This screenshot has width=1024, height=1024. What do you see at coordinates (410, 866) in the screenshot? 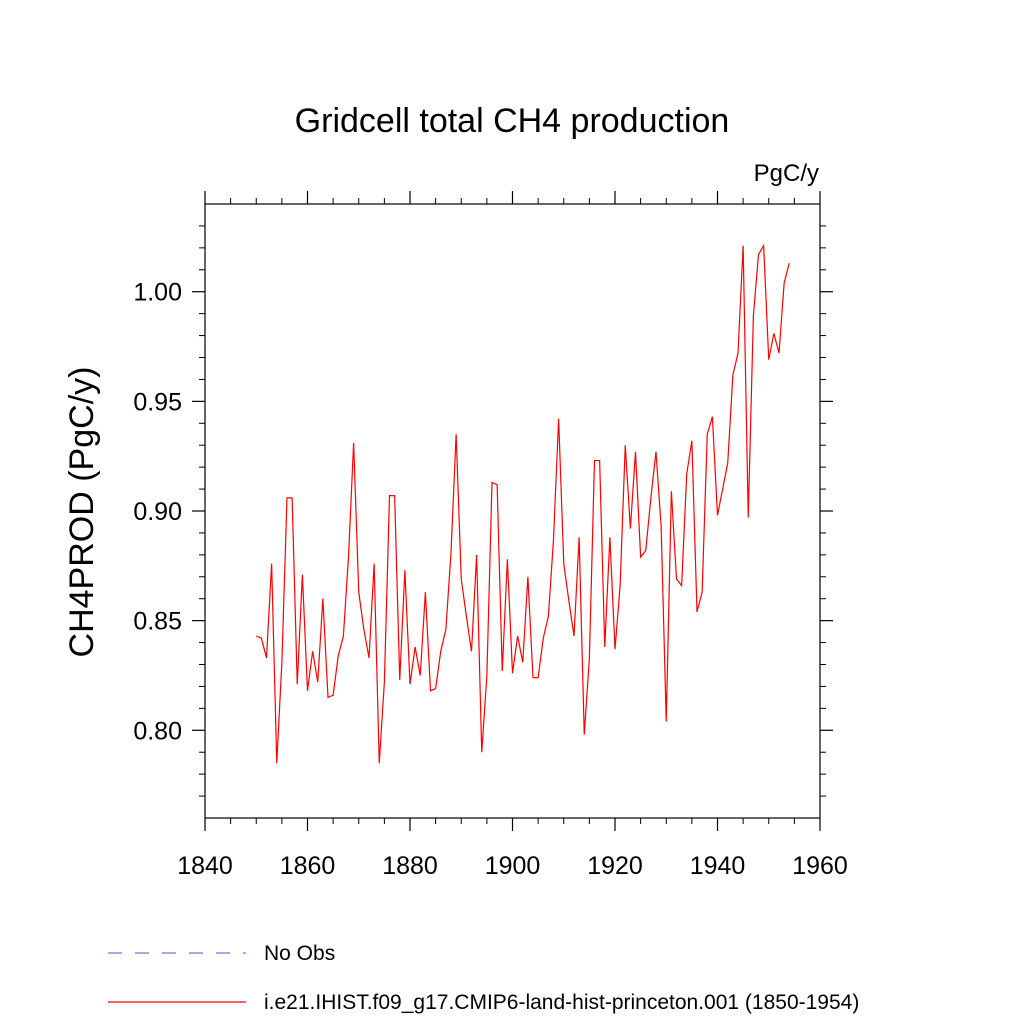
I see `x-tick-label: 1880` at bounding box center [410, 866].